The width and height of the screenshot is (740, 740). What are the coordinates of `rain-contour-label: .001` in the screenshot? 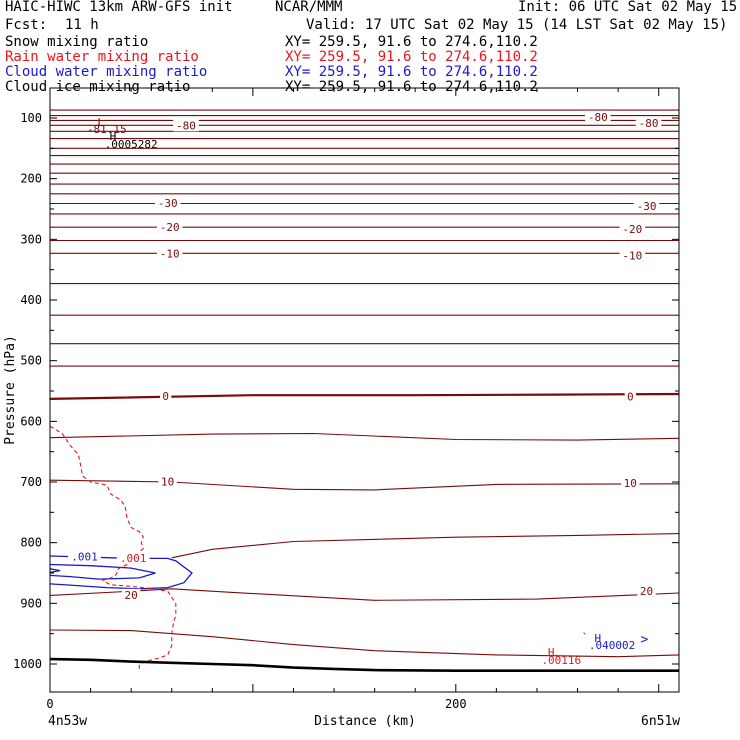 It's located at (133, 558).